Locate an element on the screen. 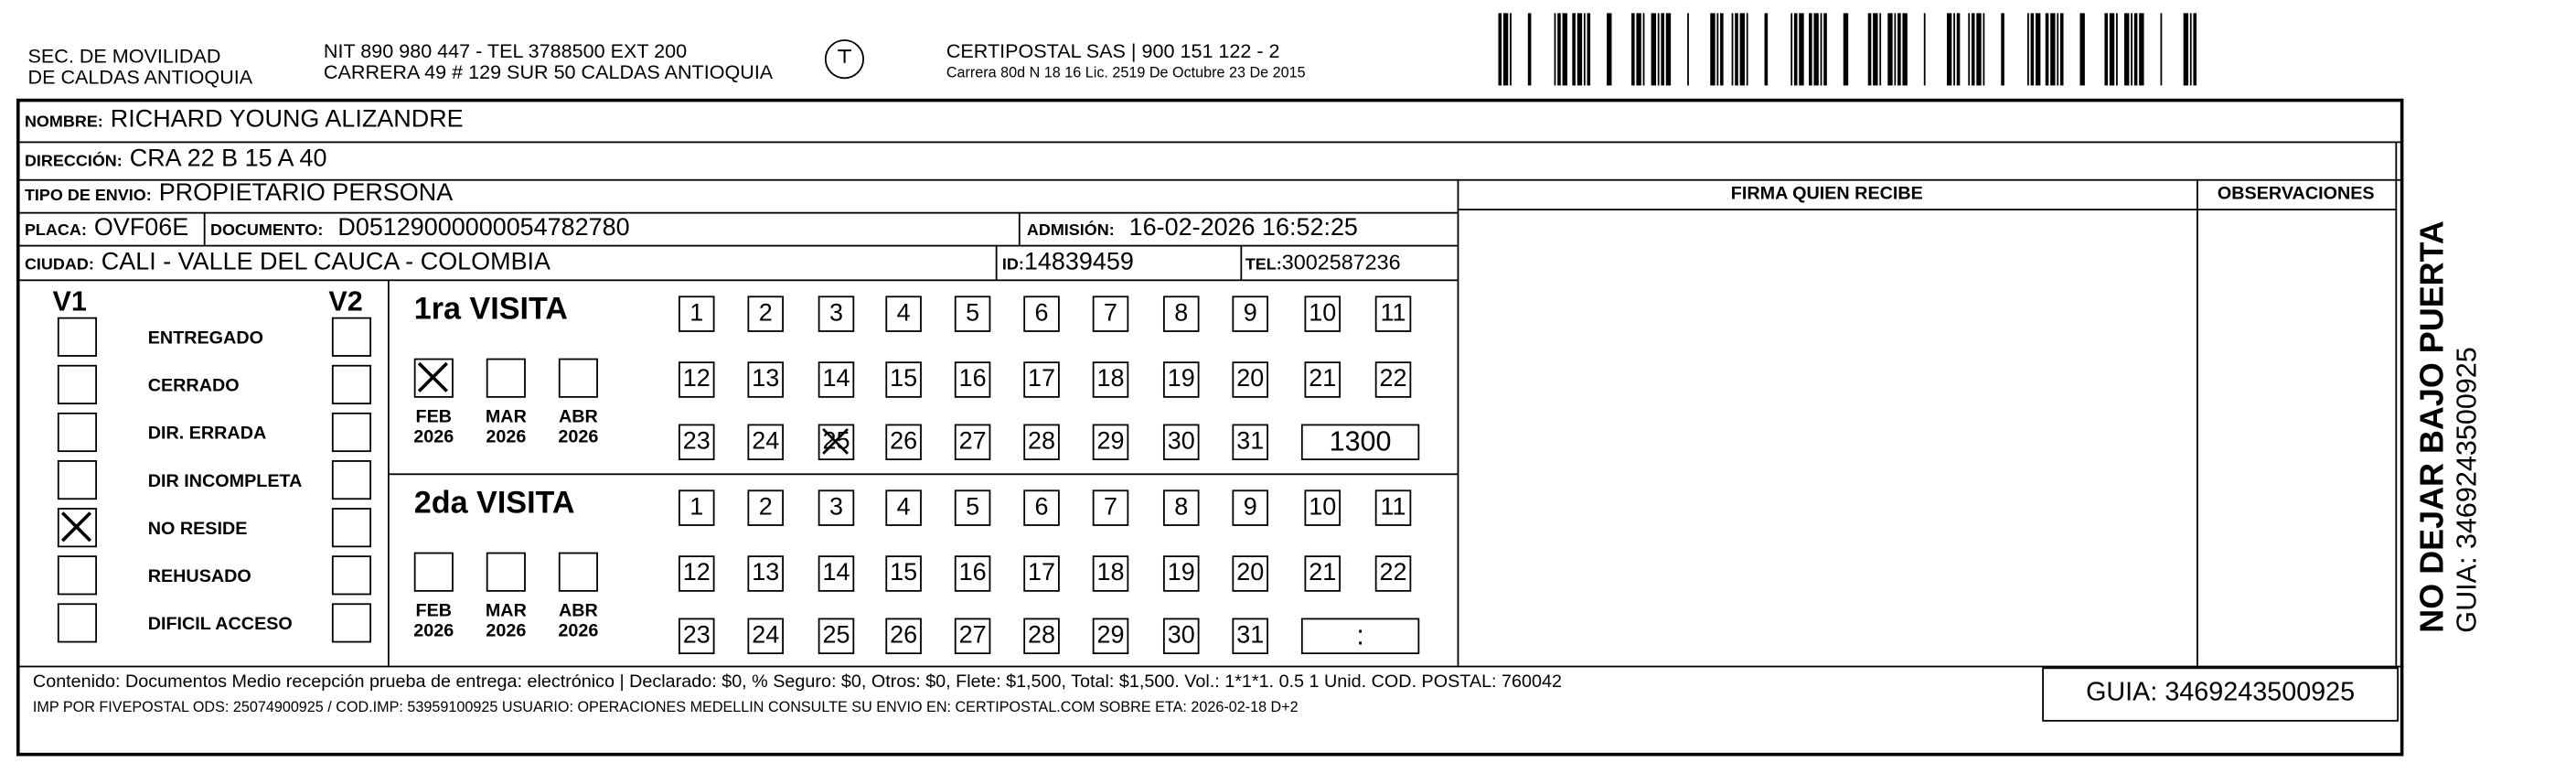  month-name: MAR is located at coordinates (506, 611).